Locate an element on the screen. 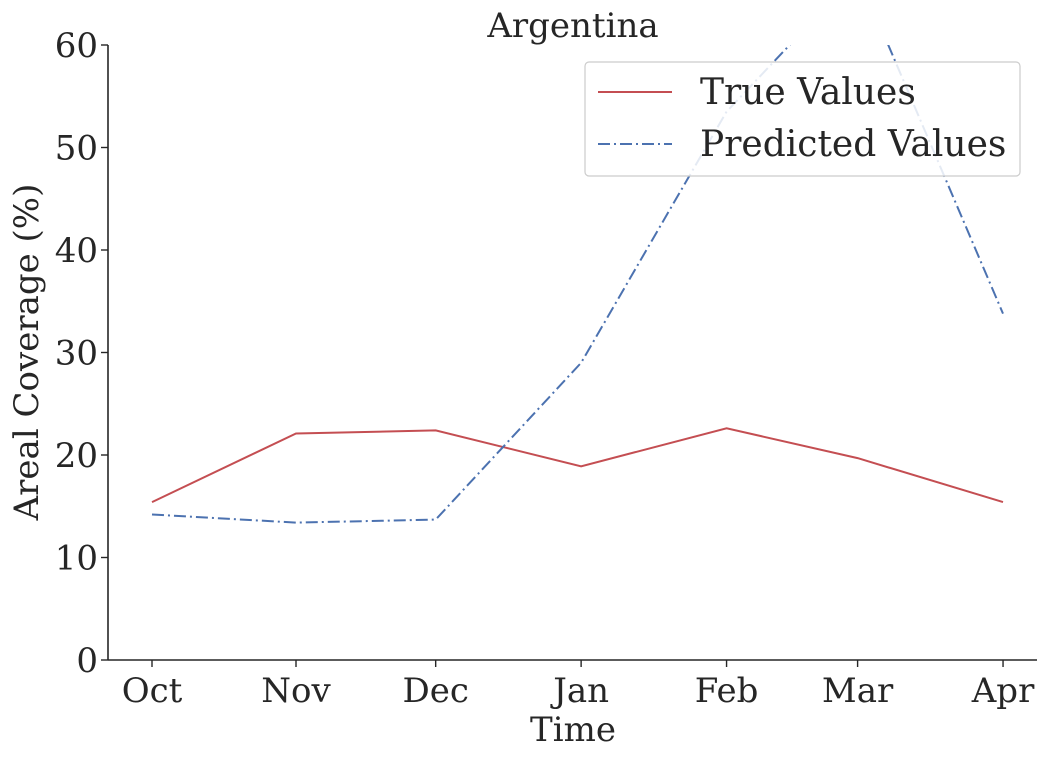 The width and height of the screenshot is (1049, 757). y-tick-label: 50 is located at coordinates (76, 149).